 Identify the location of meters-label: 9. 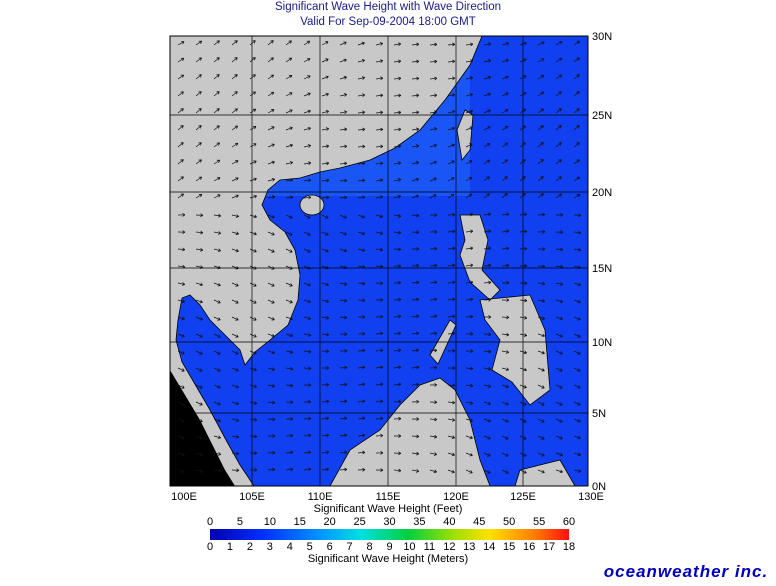
(389, 547).